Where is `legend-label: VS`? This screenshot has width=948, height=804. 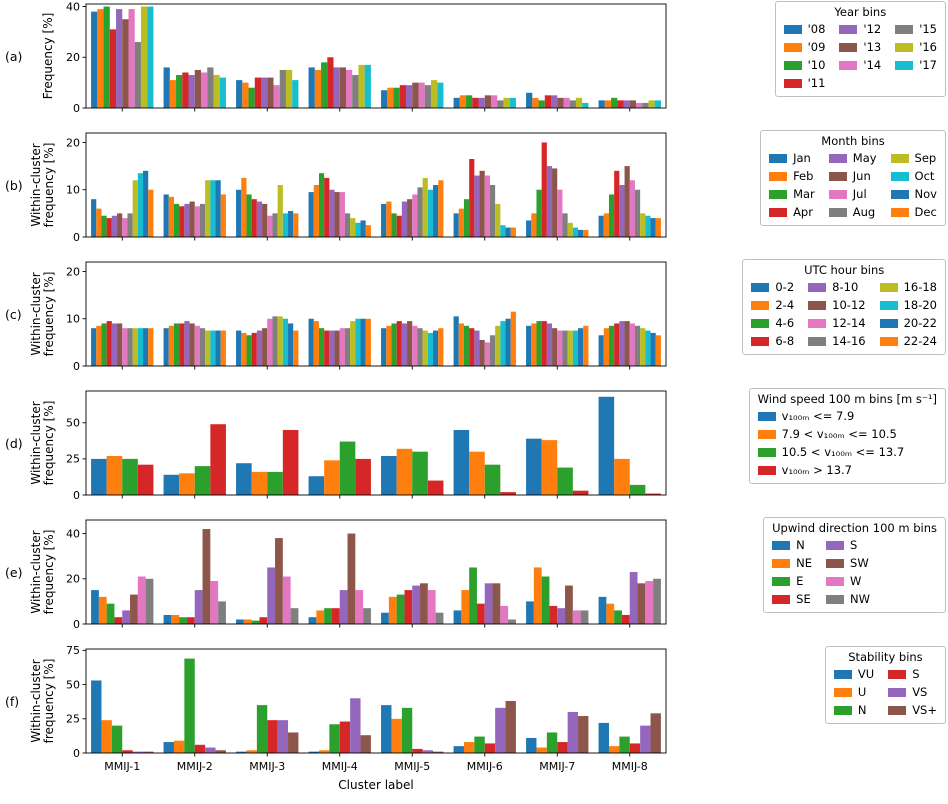
legend-label: VS is located at coordinates (920, 691).